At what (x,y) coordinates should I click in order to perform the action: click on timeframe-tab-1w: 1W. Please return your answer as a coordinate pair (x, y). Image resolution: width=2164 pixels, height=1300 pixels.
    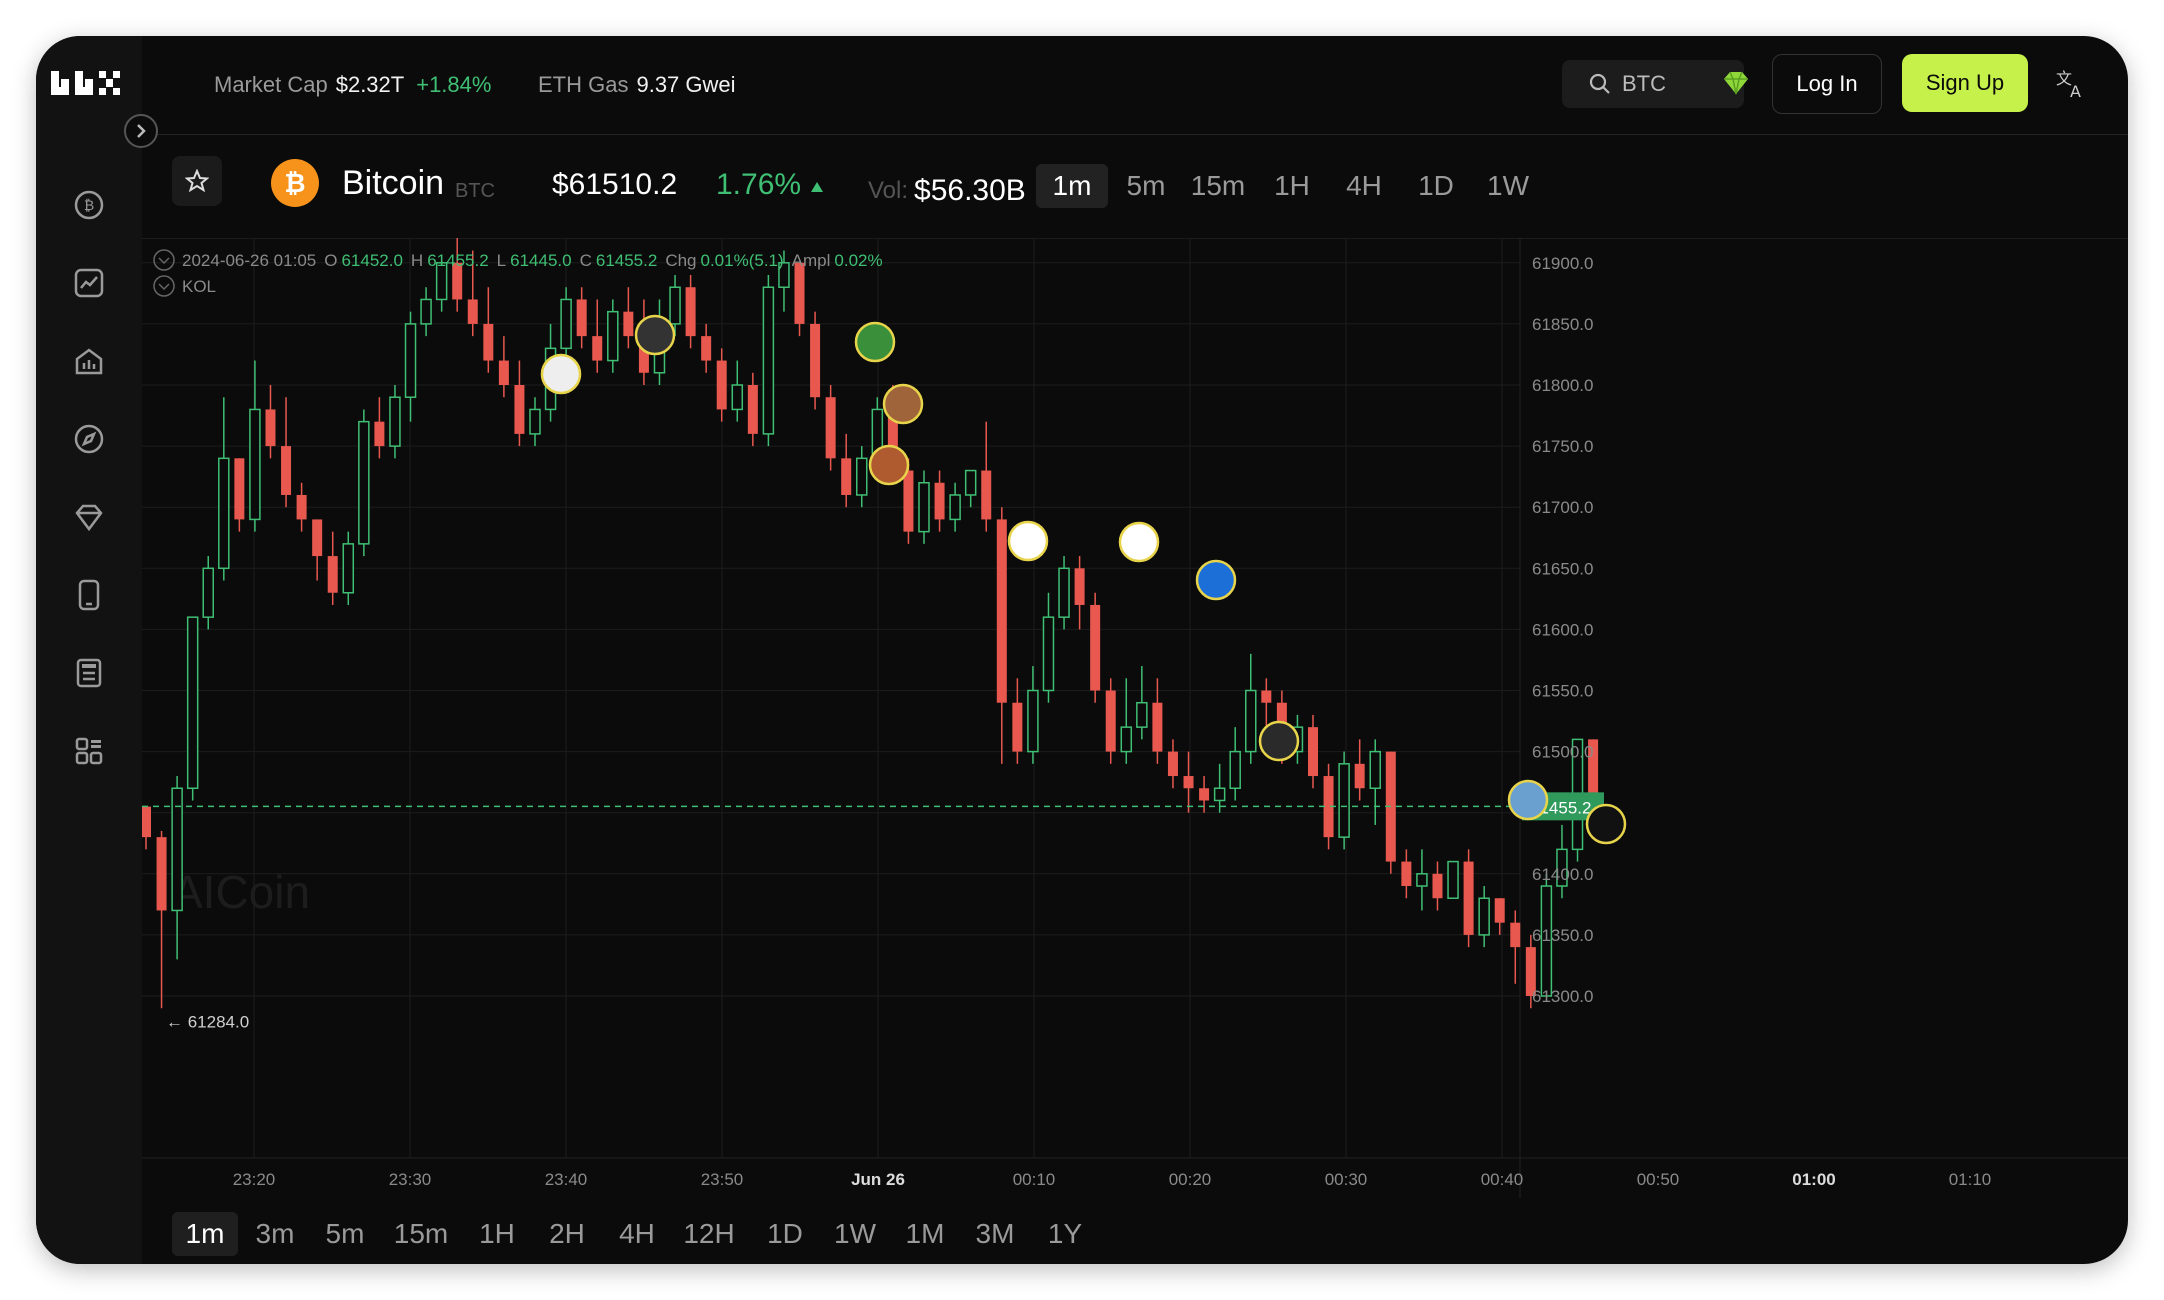
    Looking at the image, I should click on (1508, 185).